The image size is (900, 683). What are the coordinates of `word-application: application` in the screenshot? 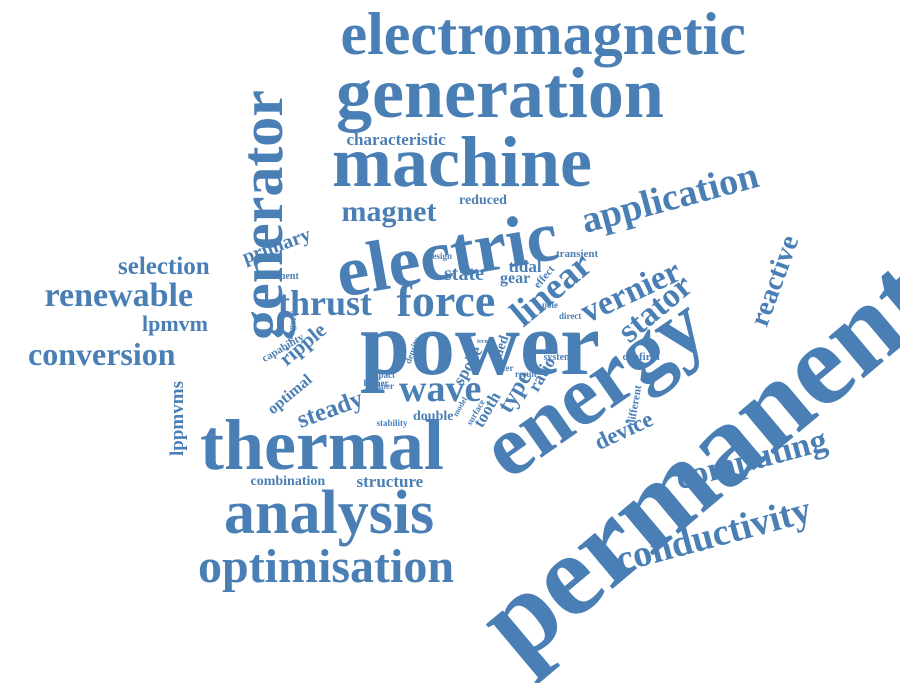 It's located at (669, 198).